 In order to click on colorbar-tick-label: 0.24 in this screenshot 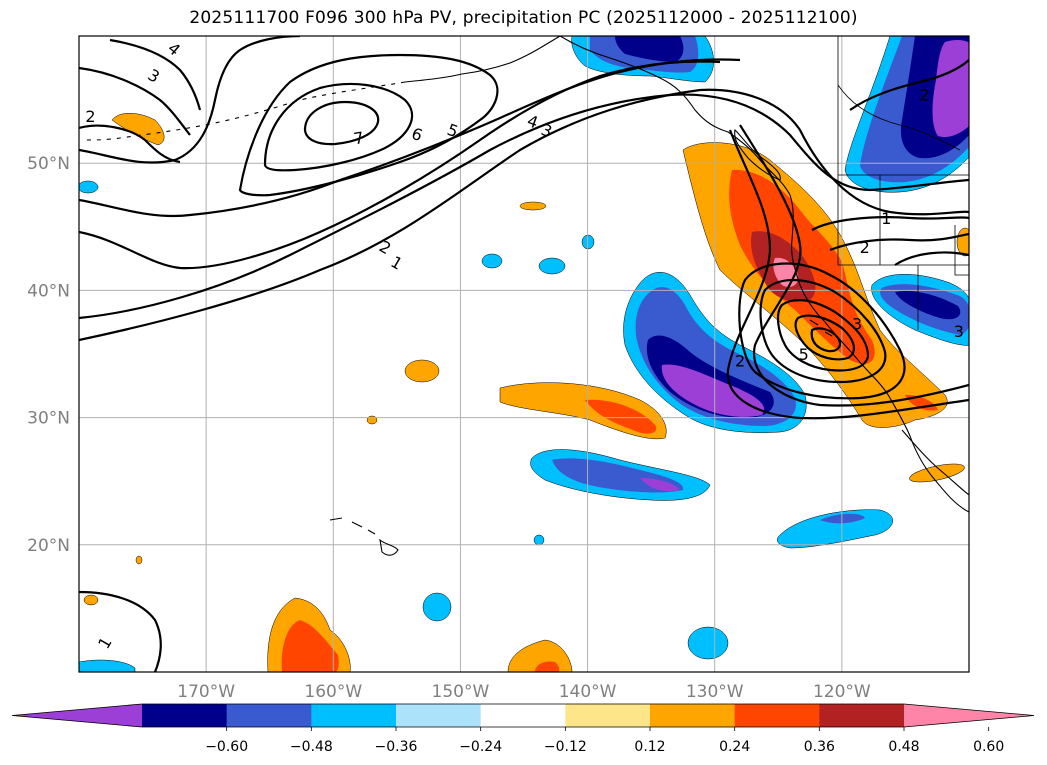, I will do `click(734, 747)`.